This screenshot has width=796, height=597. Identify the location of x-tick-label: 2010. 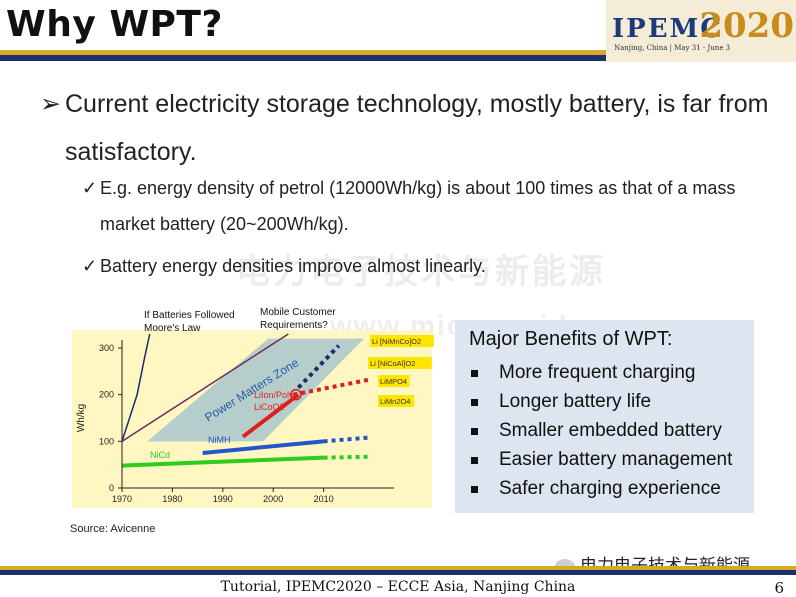
(324, 499).